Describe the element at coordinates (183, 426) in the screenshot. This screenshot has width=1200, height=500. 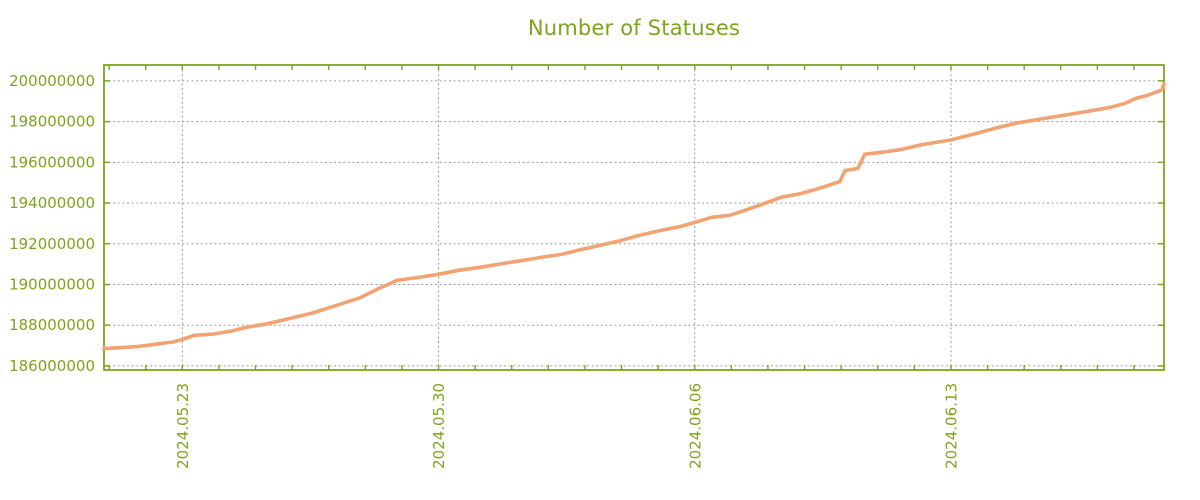
I see `x-tick-label: 2024.05.23` at that location.